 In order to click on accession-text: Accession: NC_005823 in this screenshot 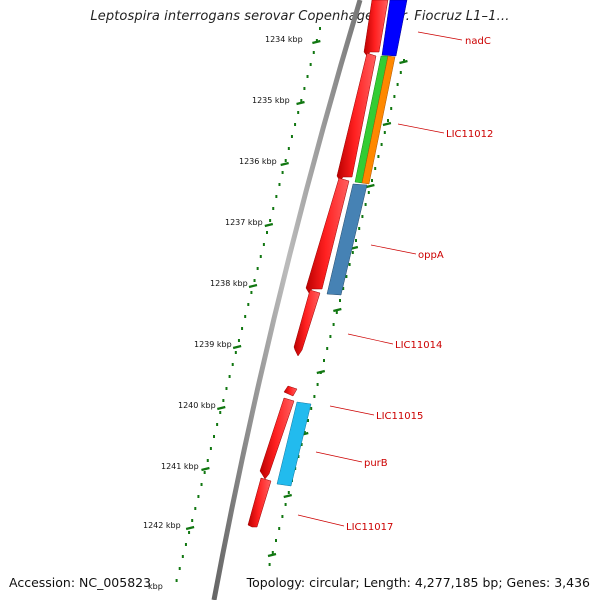, I will do `click(80, 582)`.